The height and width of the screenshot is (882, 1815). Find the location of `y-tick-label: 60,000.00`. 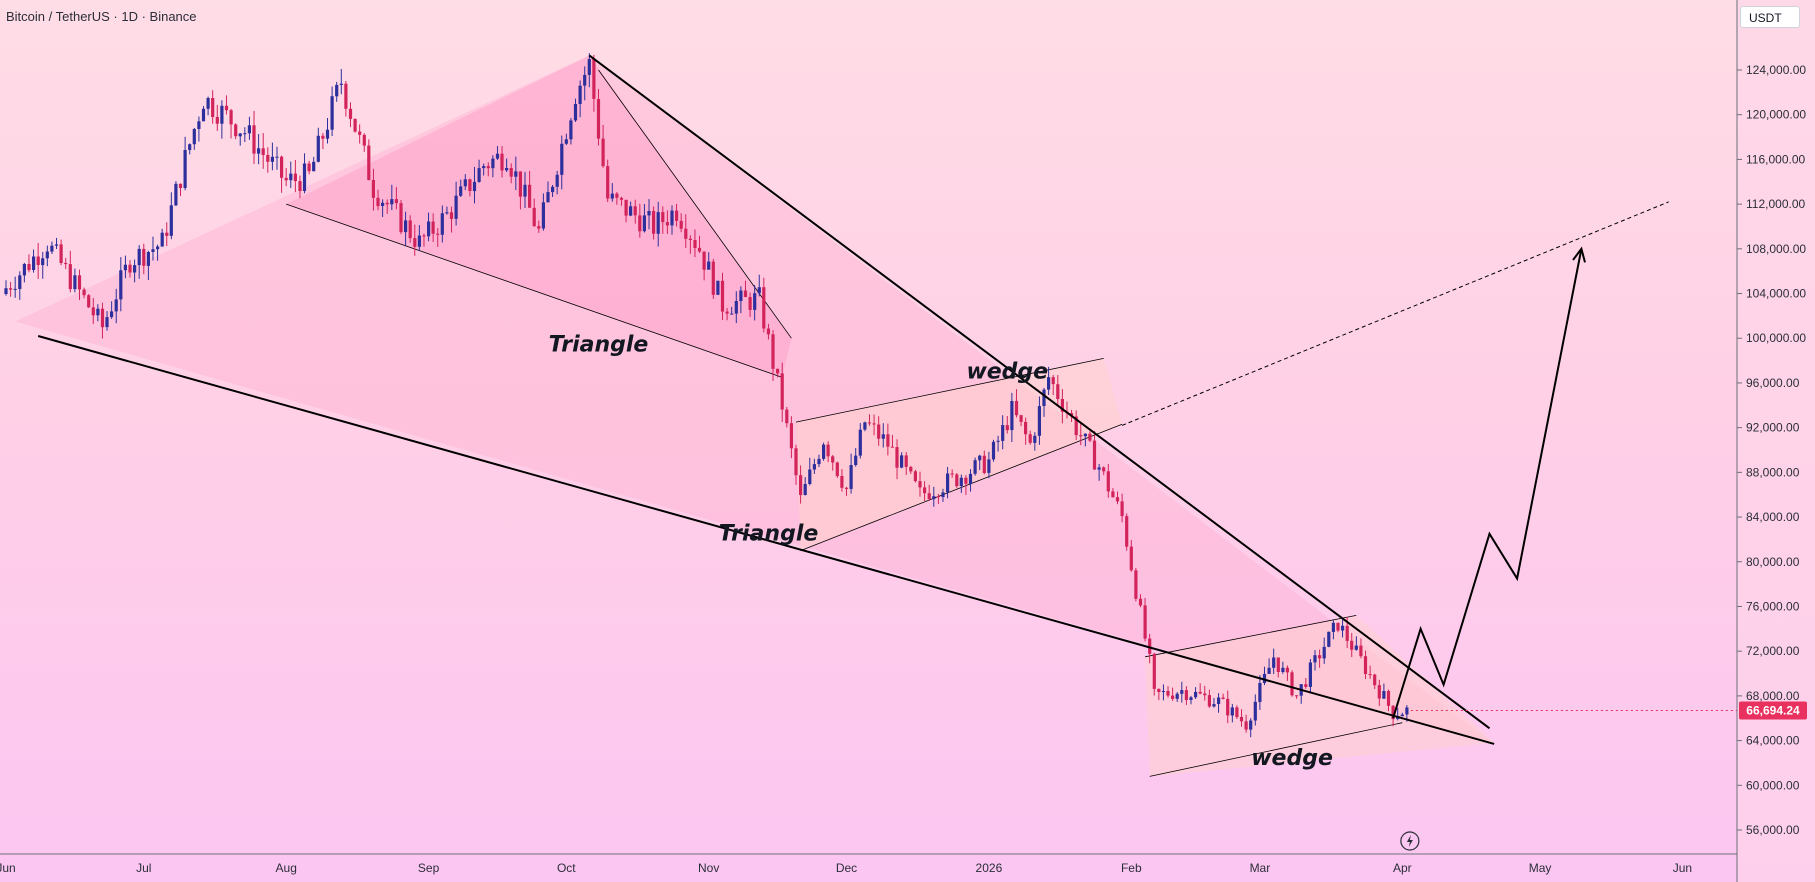

y-tick-label: 60,000.00 is located at coordinates (1773, 785).